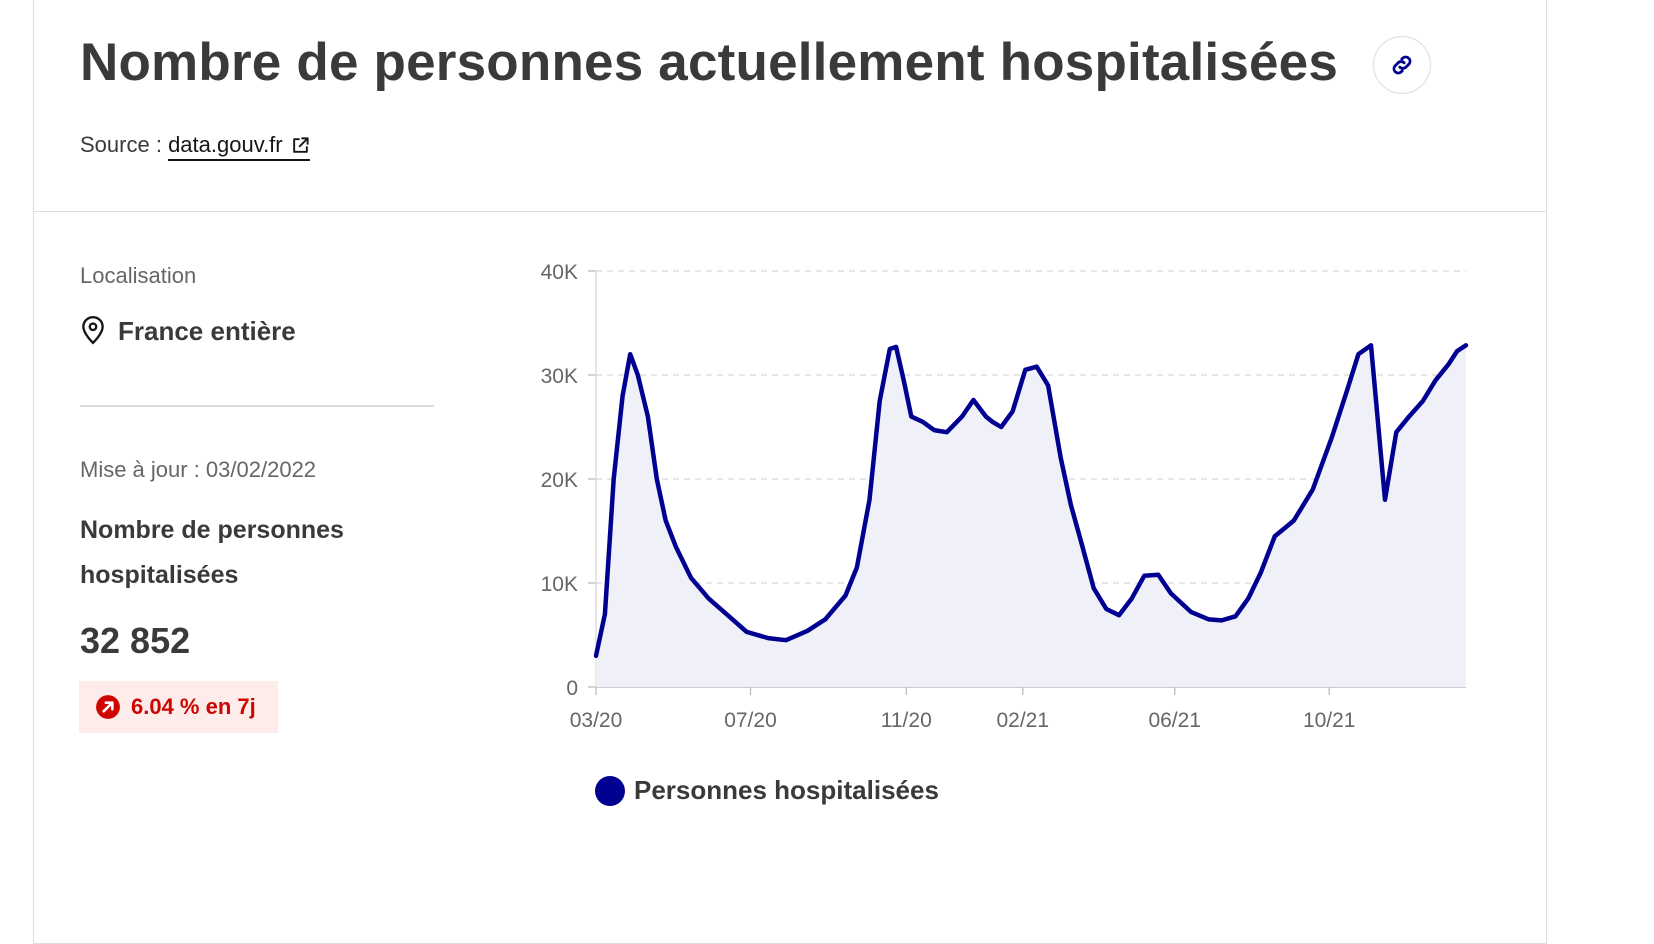 Image resolution: width=1654 pixels, height=944 pixels. I want to click on x-tick-label: 03/20, so click(596, 720).